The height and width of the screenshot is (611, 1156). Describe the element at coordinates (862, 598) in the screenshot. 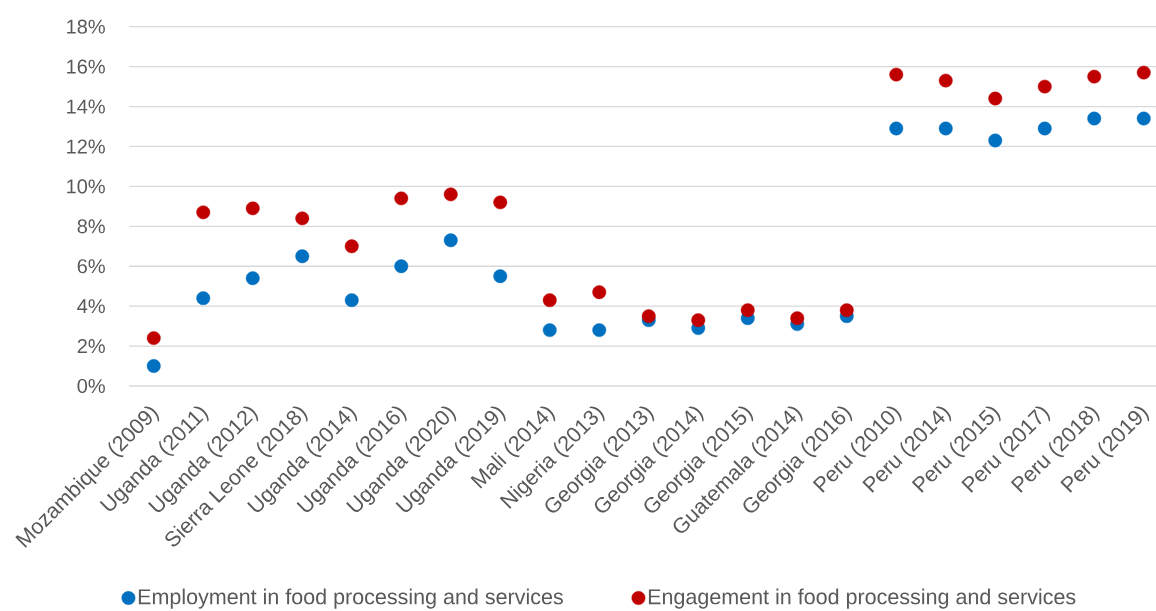

I see `legend-label: Engagement in food processing and services` at that location.